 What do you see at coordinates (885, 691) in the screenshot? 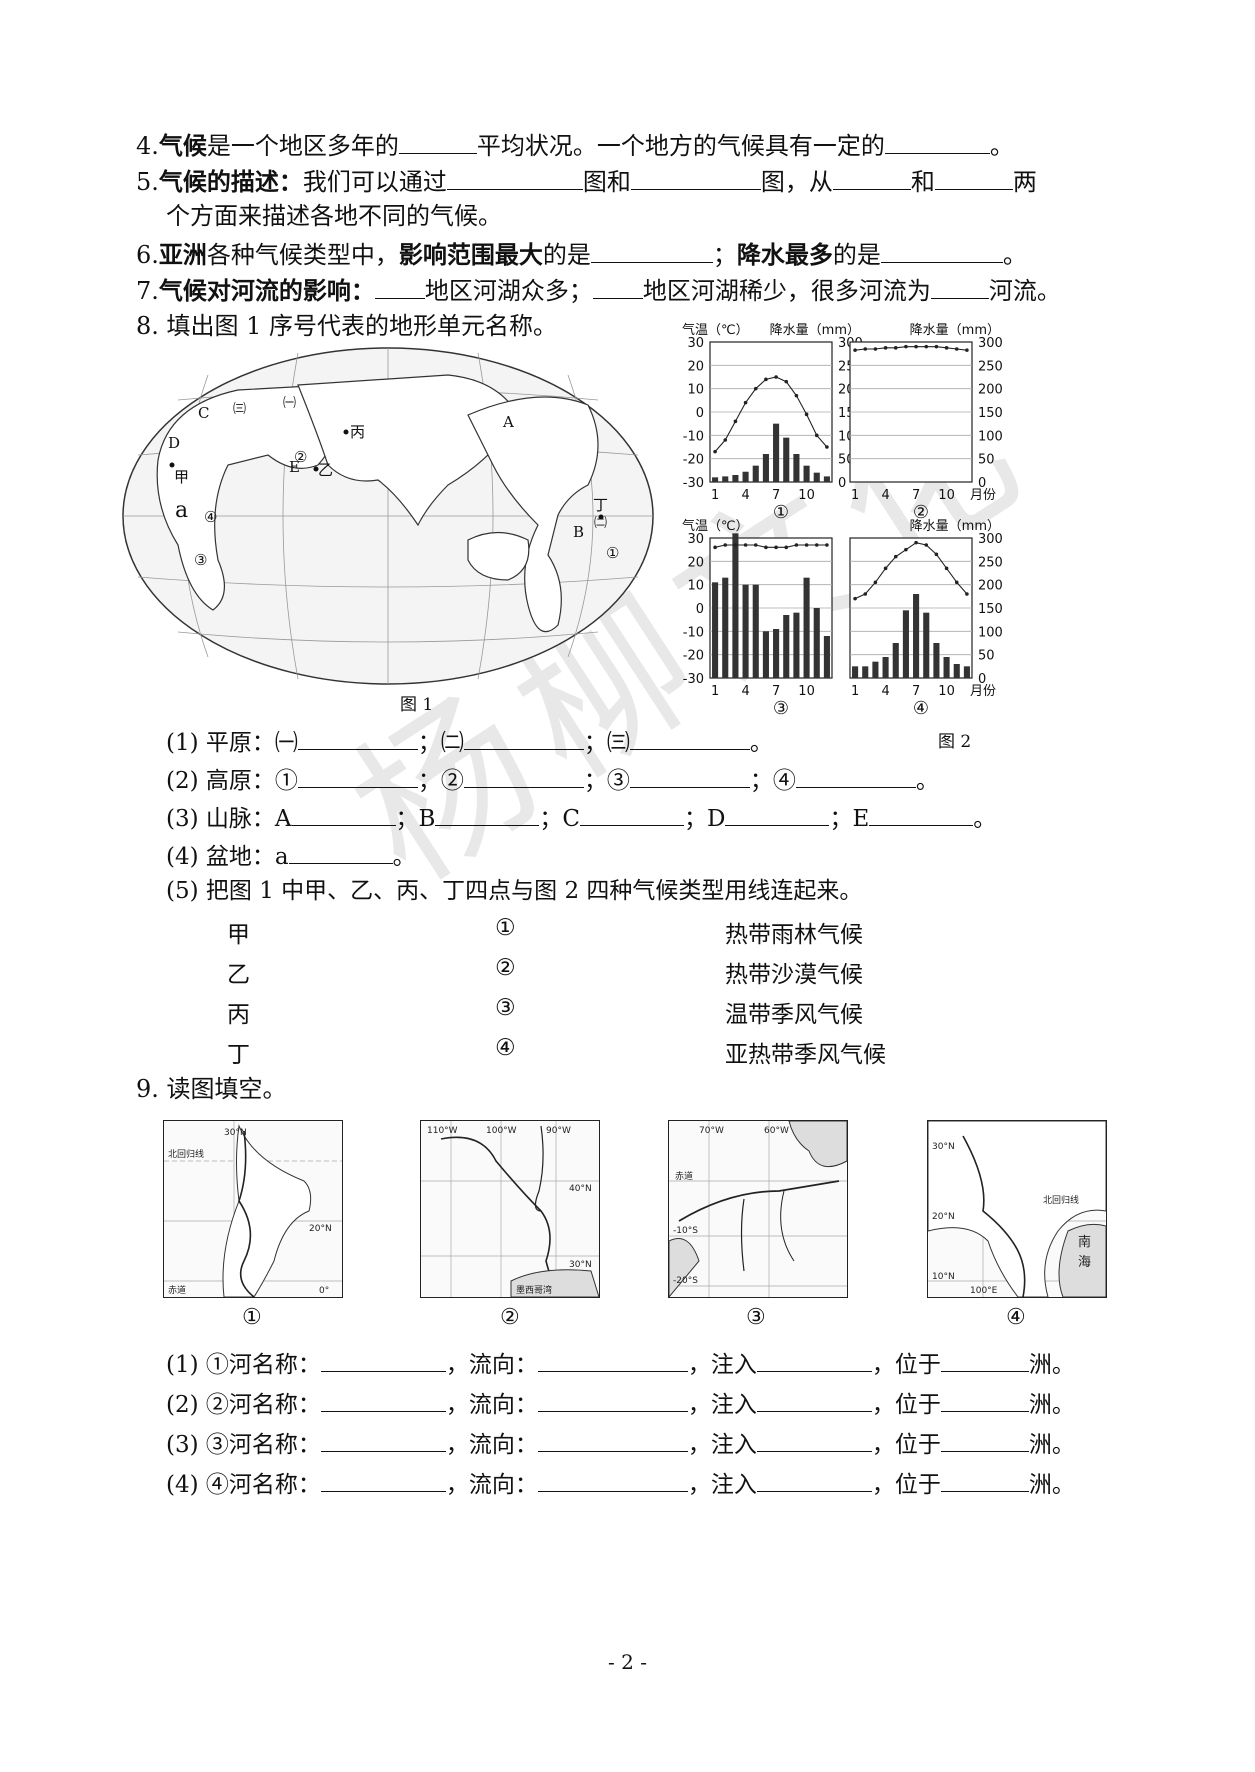
I see `chart-4-x-tick: 4` at bounding box center [885, 691].